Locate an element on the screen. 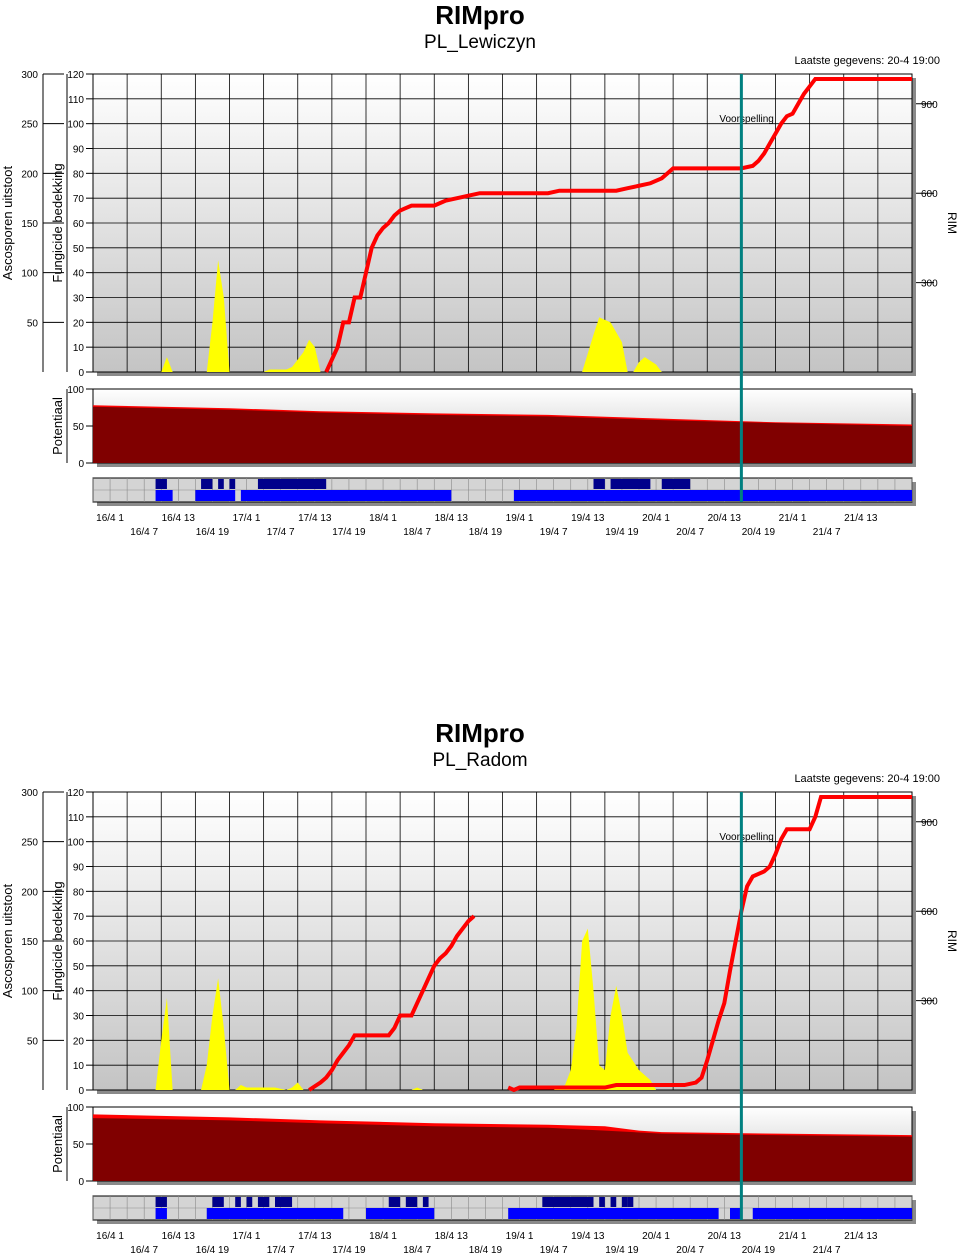  outer-tick-label: 300 is located at coordinates (29, 793).